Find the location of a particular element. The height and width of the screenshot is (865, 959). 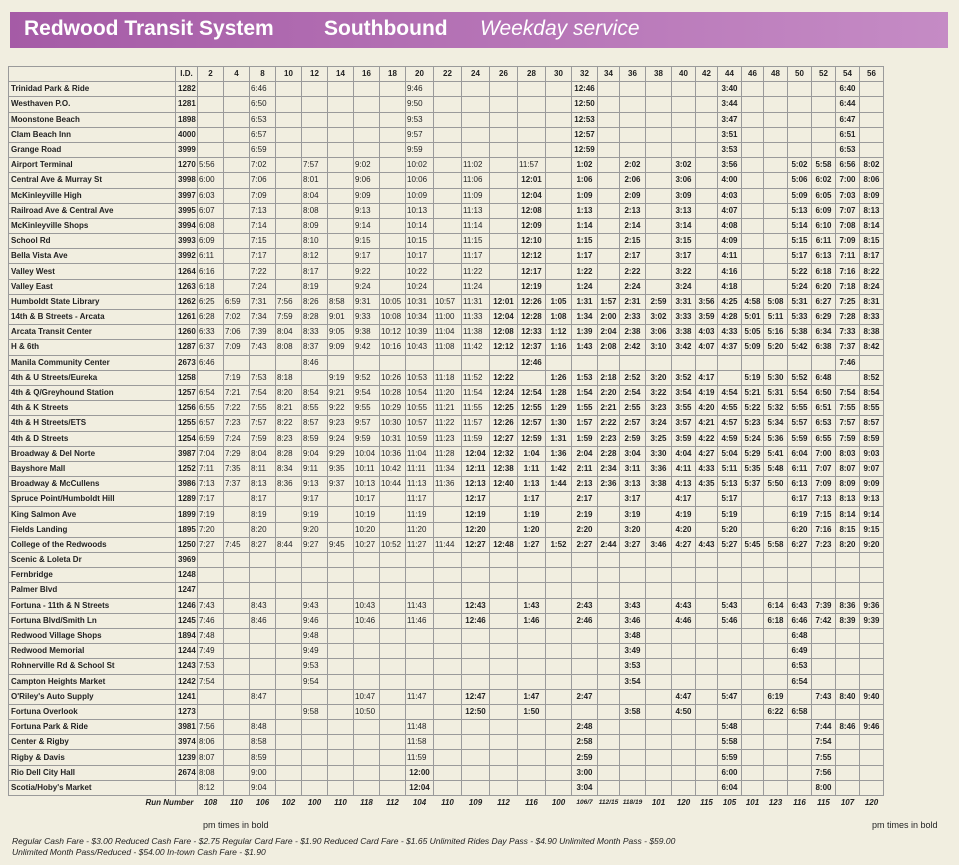

time-cell: 5:20 is located at coordinates (775, 347).